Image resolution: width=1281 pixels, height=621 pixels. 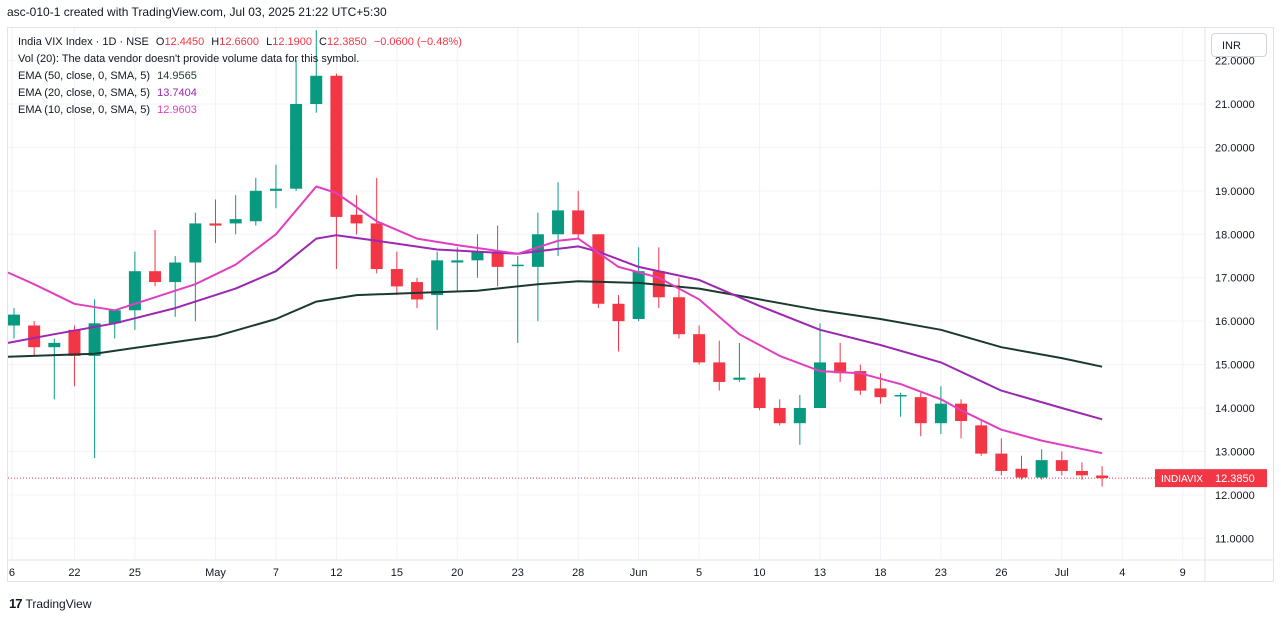 I want to click on close-label: C, so click(x=323, y=42).